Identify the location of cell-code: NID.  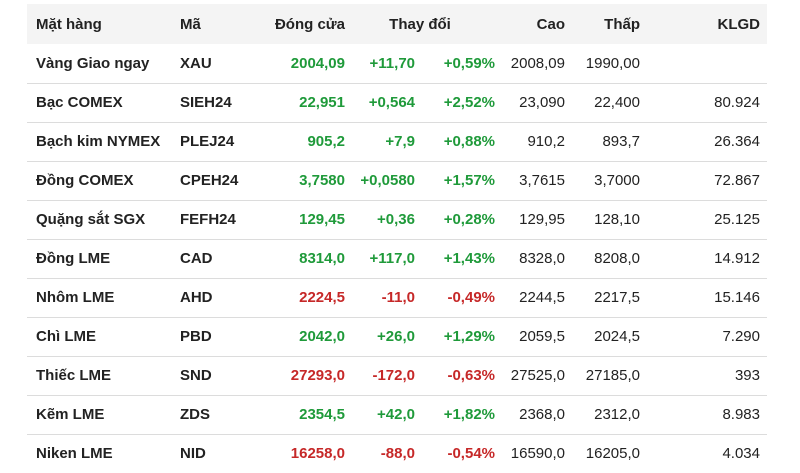
(193, 454).